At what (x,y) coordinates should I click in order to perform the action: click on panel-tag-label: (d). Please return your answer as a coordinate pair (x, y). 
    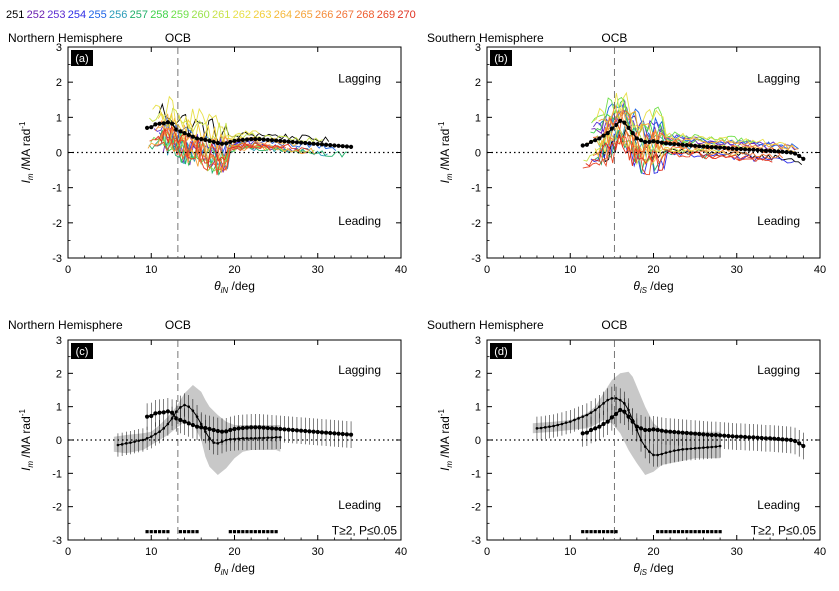
    Looking at the image, I should click on (500, 352).